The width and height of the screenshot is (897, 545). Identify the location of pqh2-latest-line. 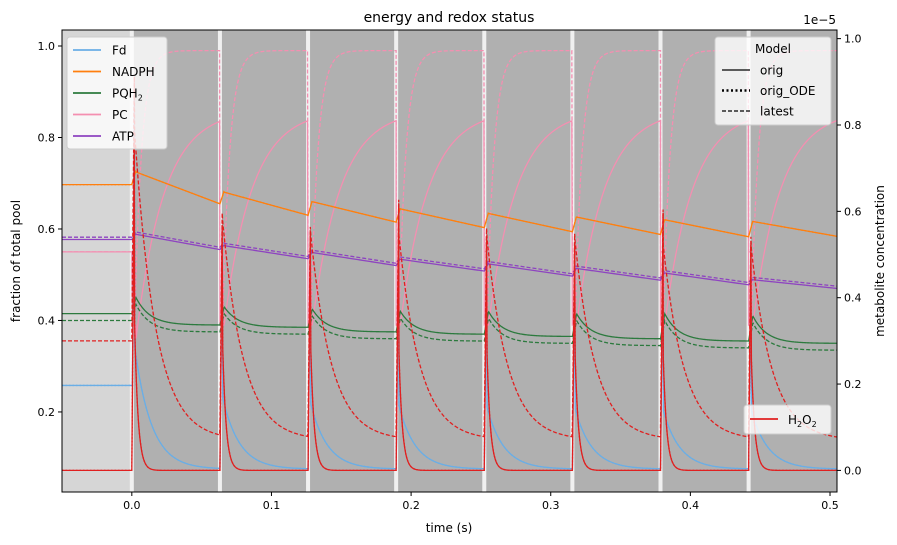
(449, 326).